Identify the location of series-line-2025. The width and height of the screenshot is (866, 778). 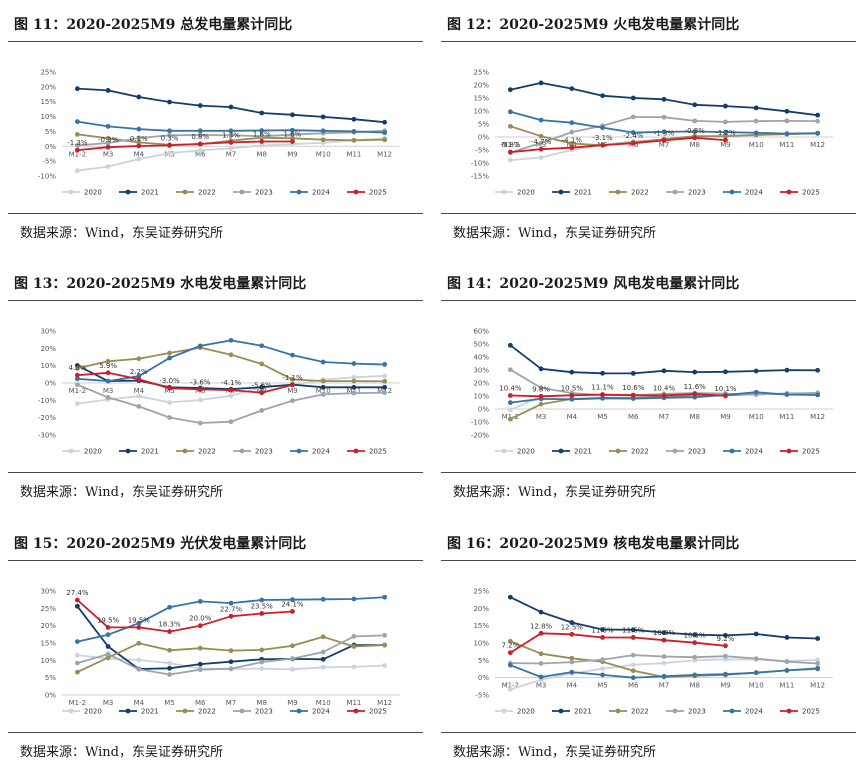
(185, 145).